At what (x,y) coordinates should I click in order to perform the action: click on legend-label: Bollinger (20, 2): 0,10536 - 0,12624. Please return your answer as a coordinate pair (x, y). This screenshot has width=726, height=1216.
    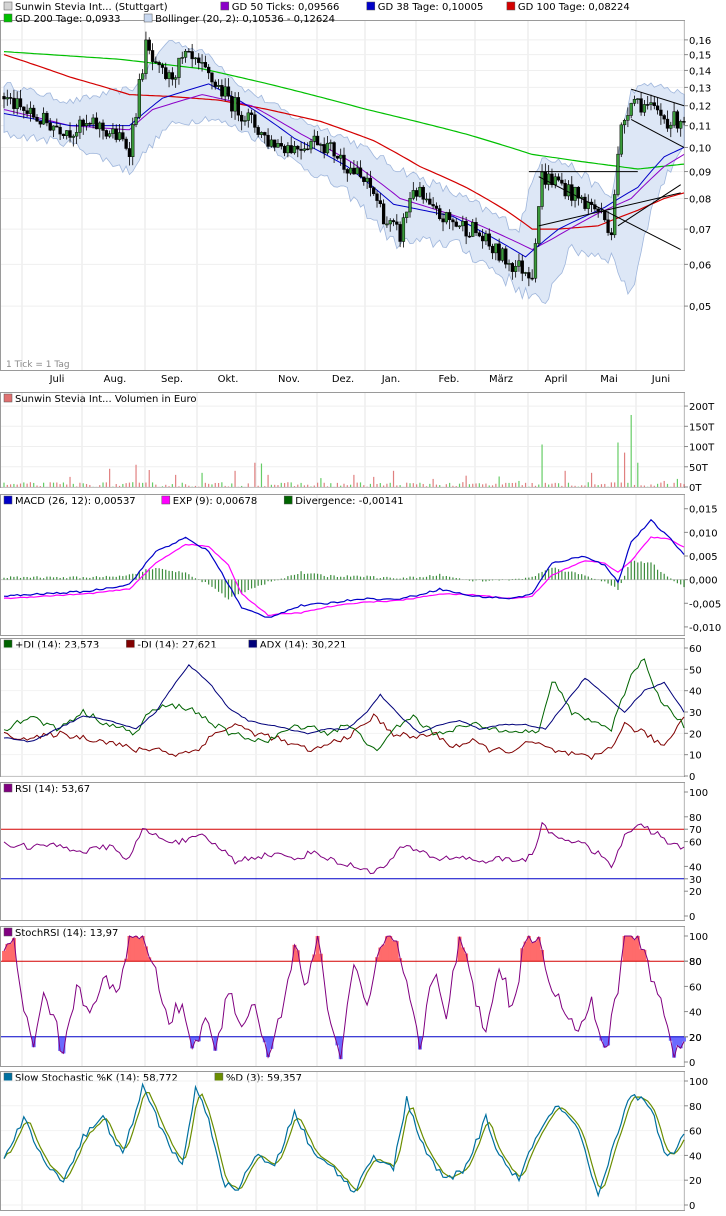
    Looking at the image, I should click on (245, 19).